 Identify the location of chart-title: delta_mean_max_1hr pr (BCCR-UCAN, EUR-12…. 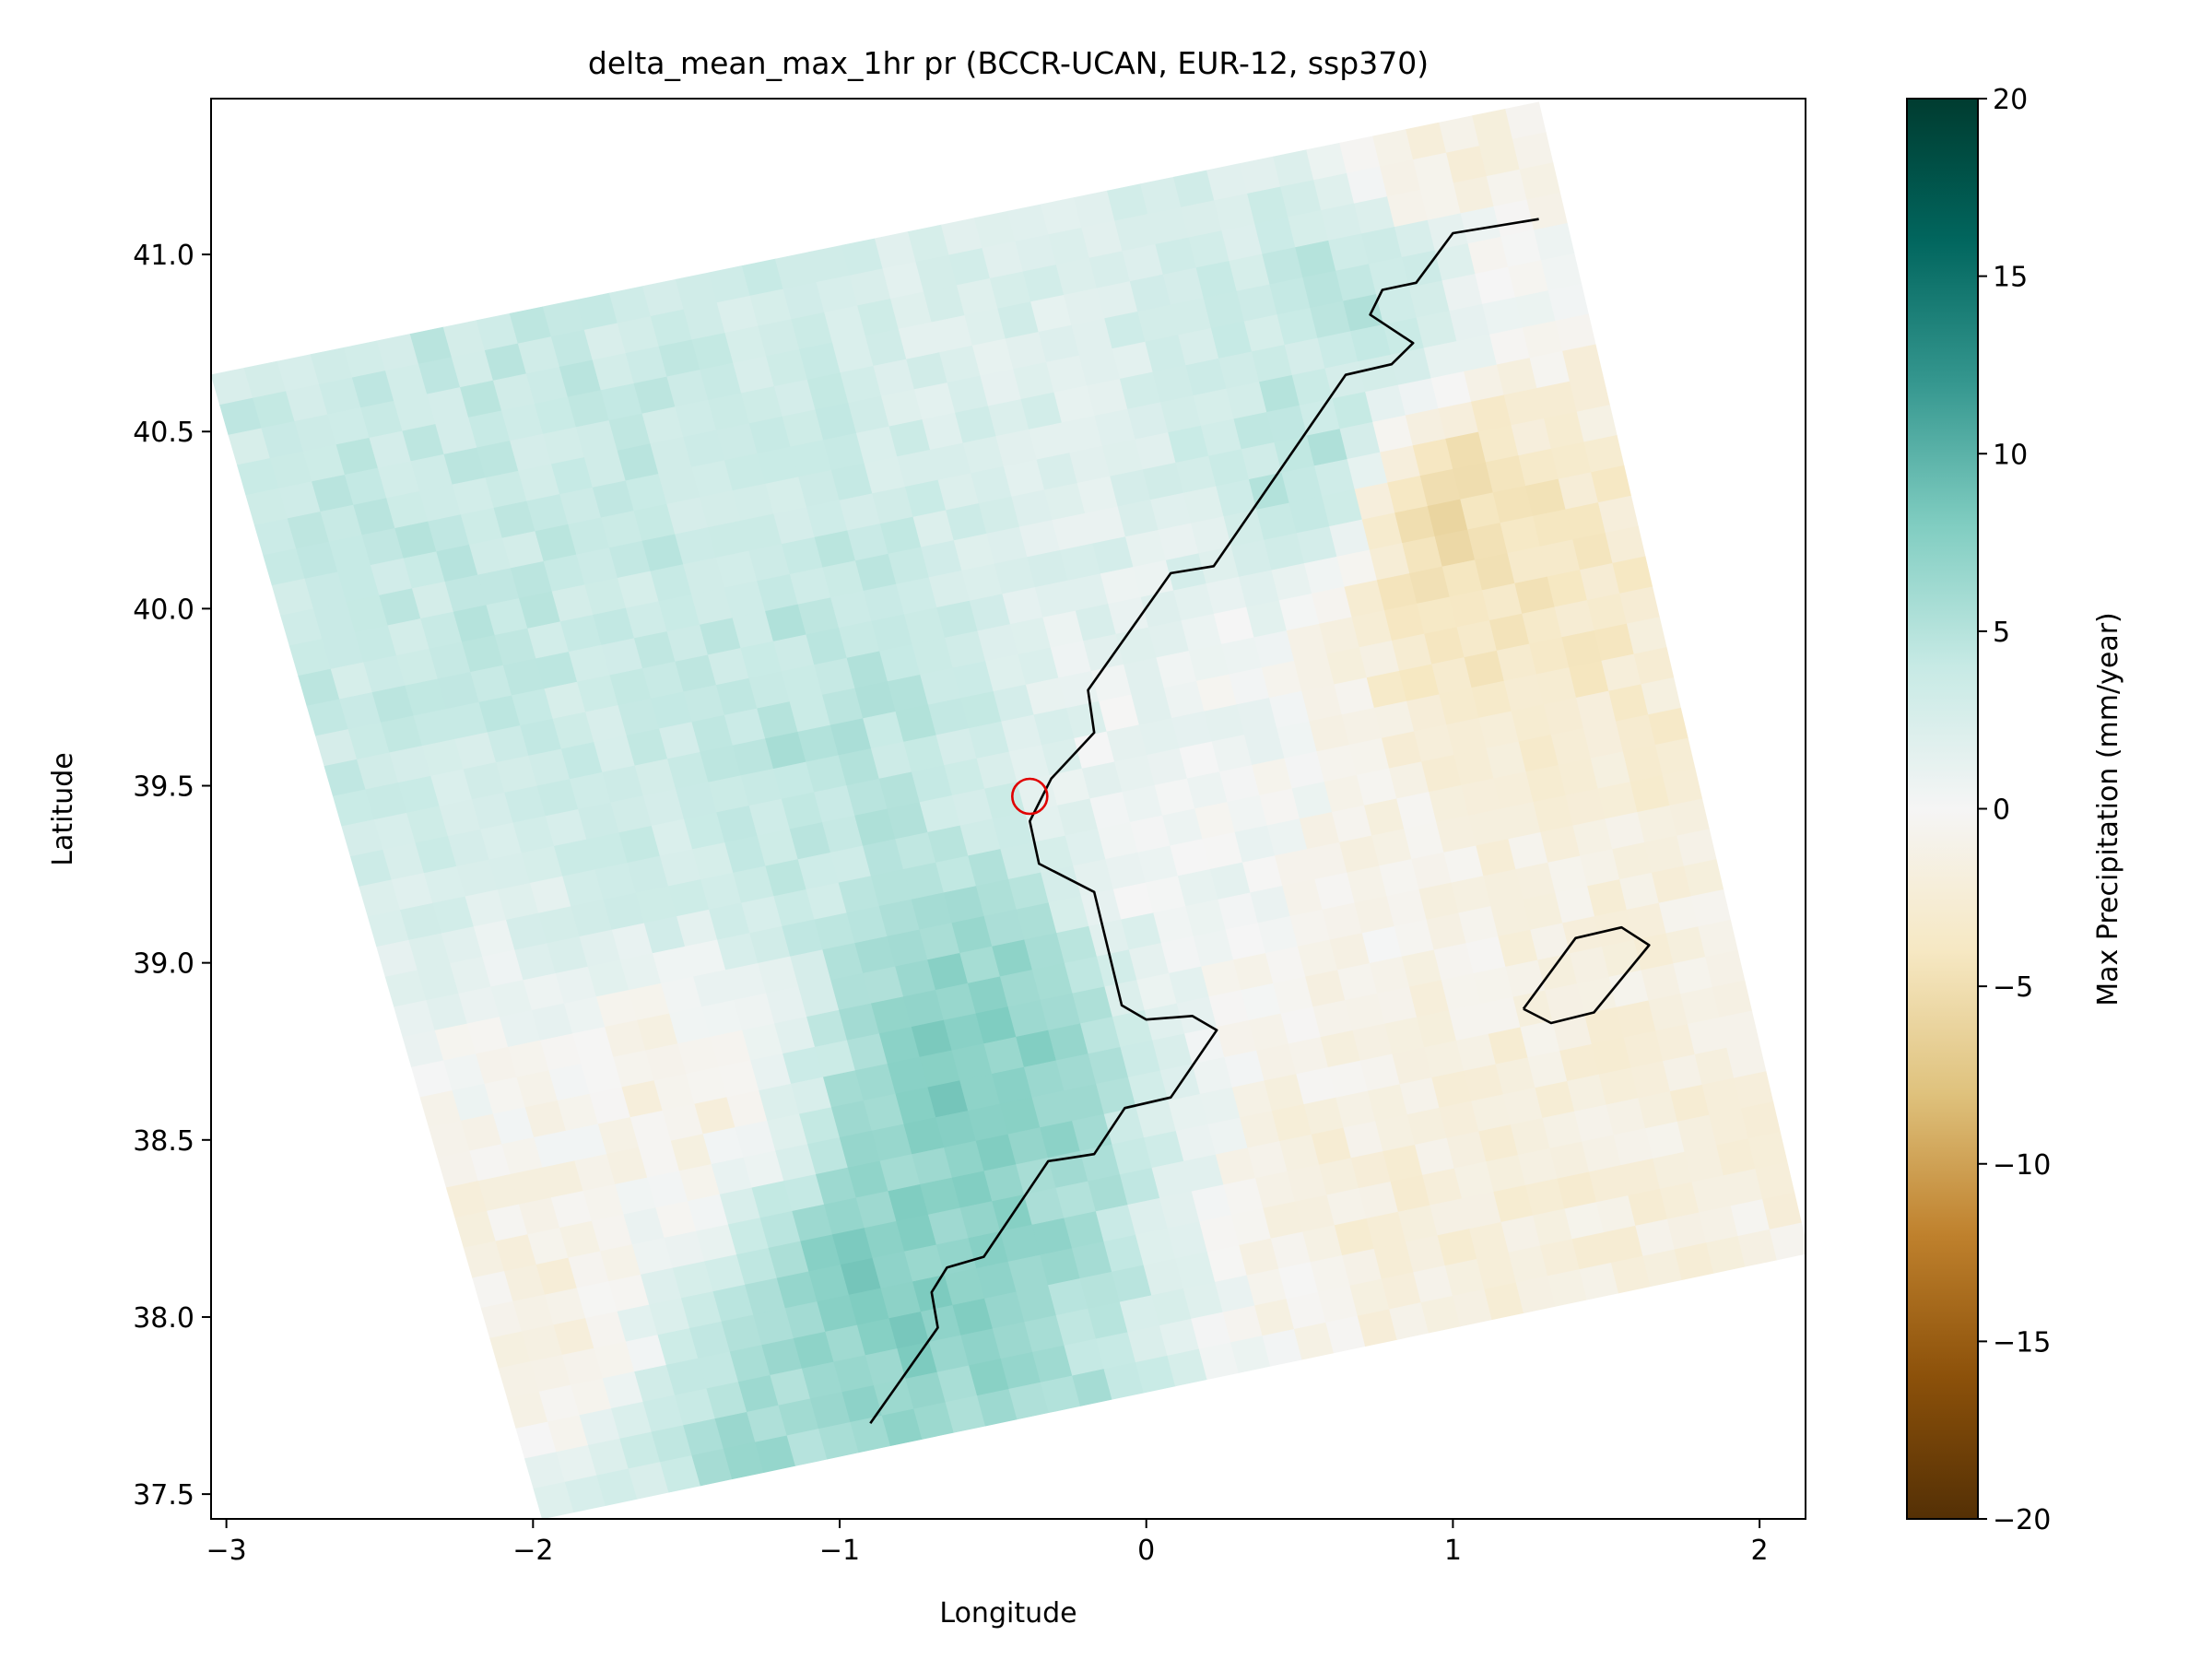
(1008, 63).